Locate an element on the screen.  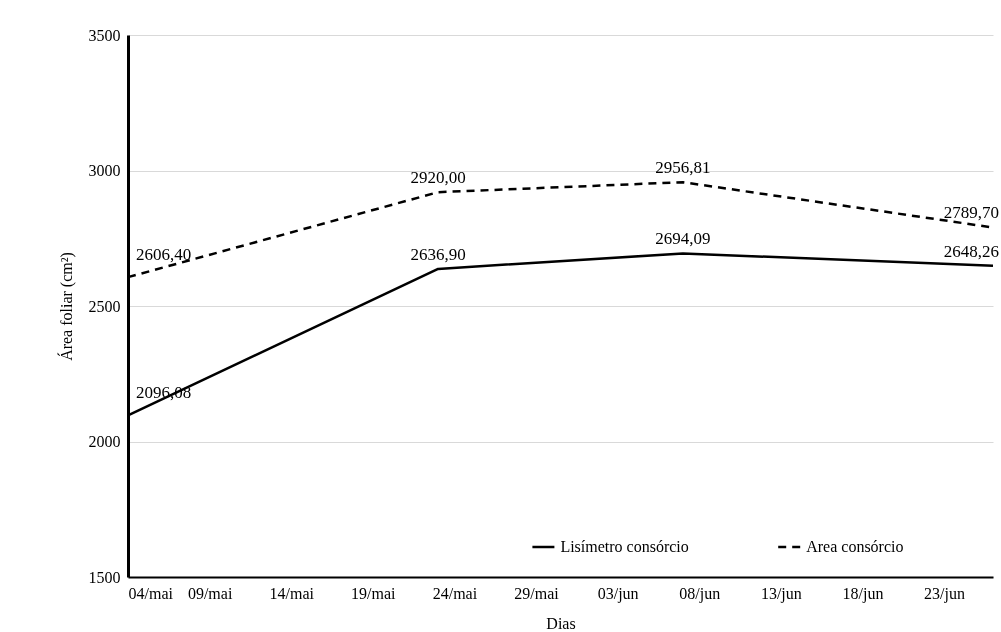
x-tick-label: 03/jun is located at coordinates (618, 593).